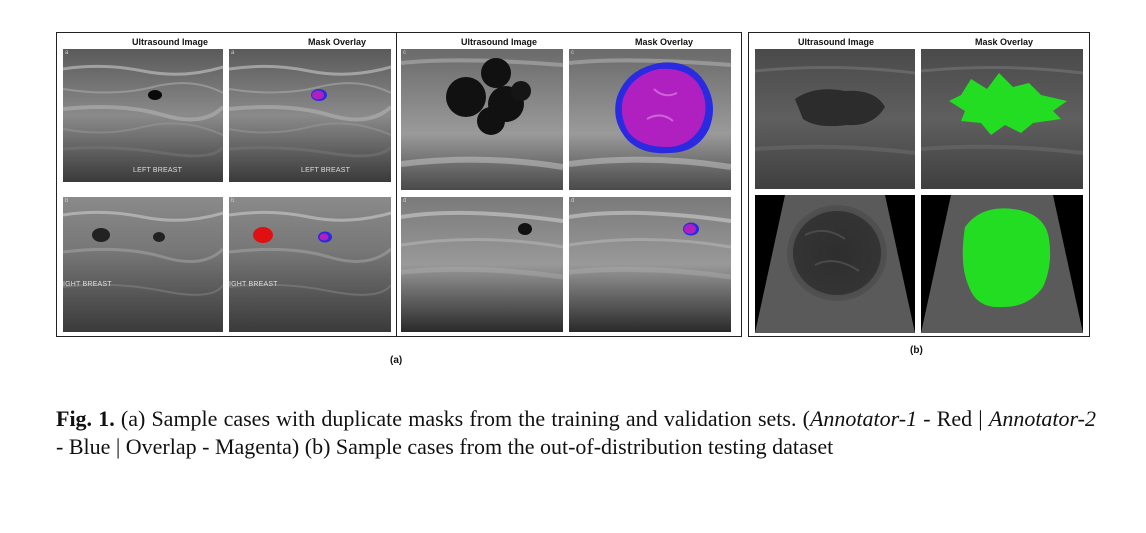 Image resolution: width=1146 pixels, height=533 pixels. I want to click on header-mask-3: Mask Overlay, so click(1004, 42).